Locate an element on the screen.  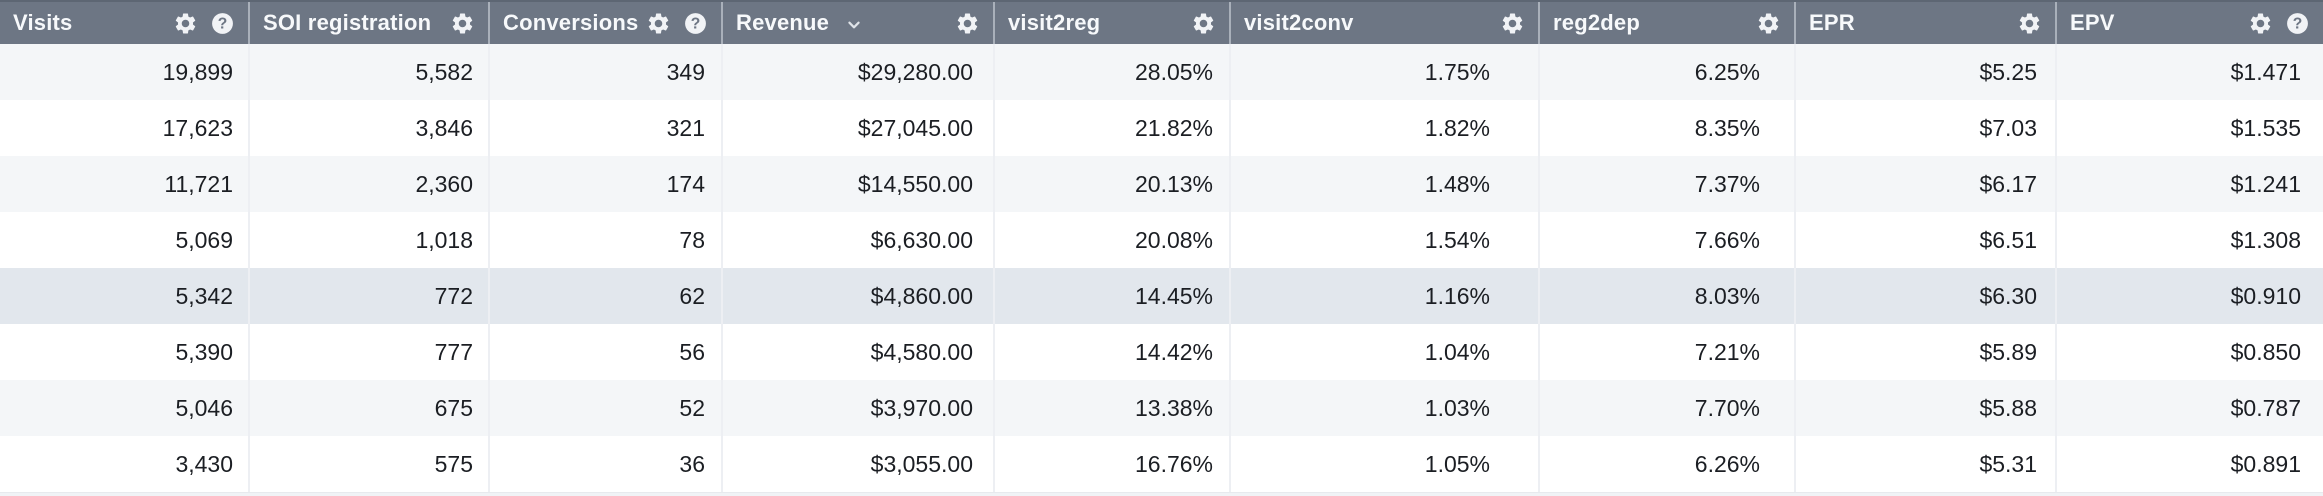
table-cell: 5,390 is located at coordinates (125, 352).